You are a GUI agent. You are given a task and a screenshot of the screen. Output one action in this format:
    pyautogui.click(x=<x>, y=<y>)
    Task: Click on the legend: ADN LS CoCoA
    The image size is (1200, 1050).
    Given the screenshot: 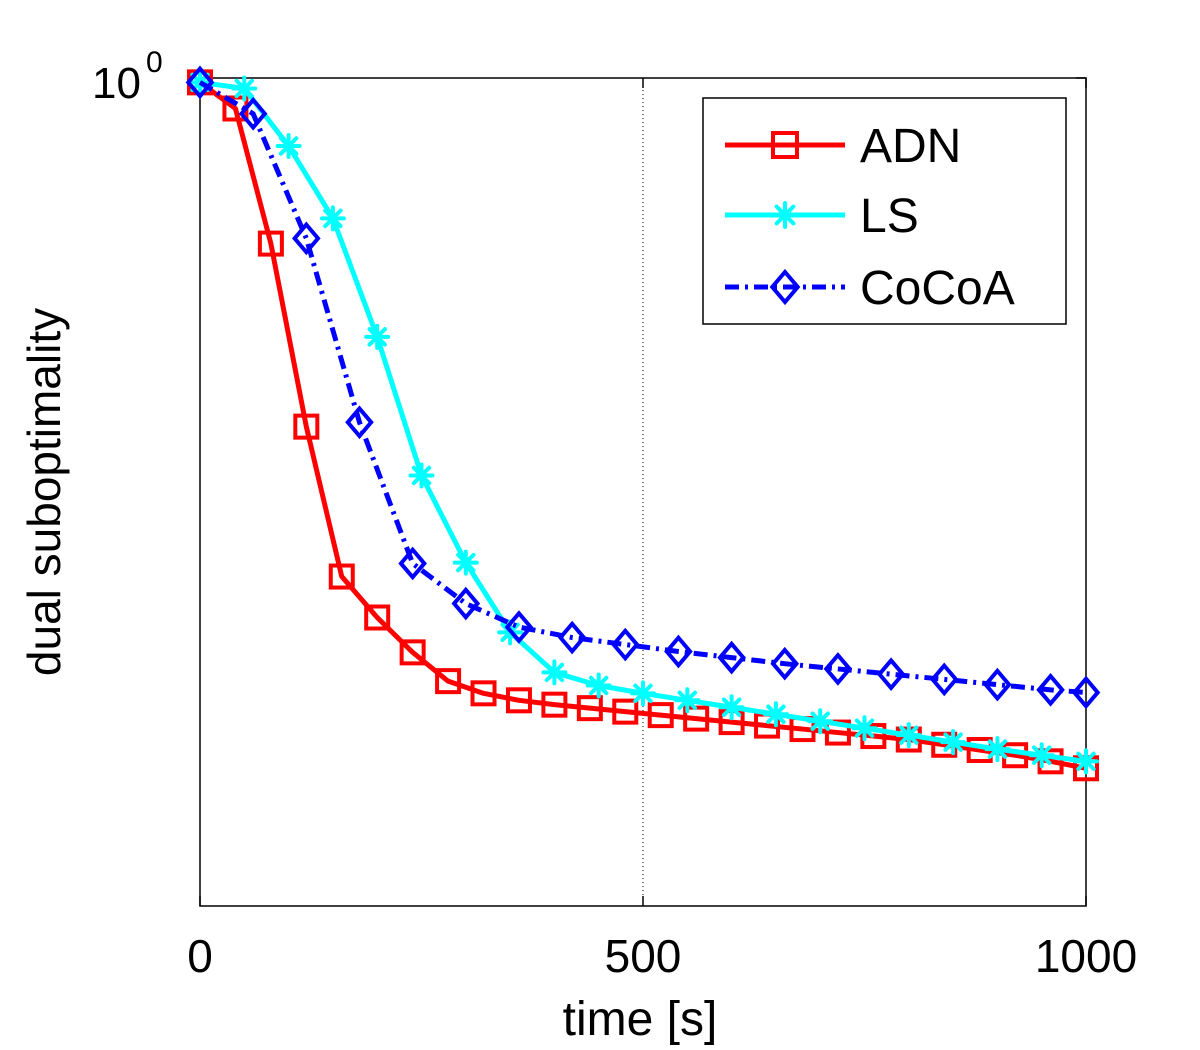 What is the action you would take?
    pyautogui.click(x=884, y=211)
    